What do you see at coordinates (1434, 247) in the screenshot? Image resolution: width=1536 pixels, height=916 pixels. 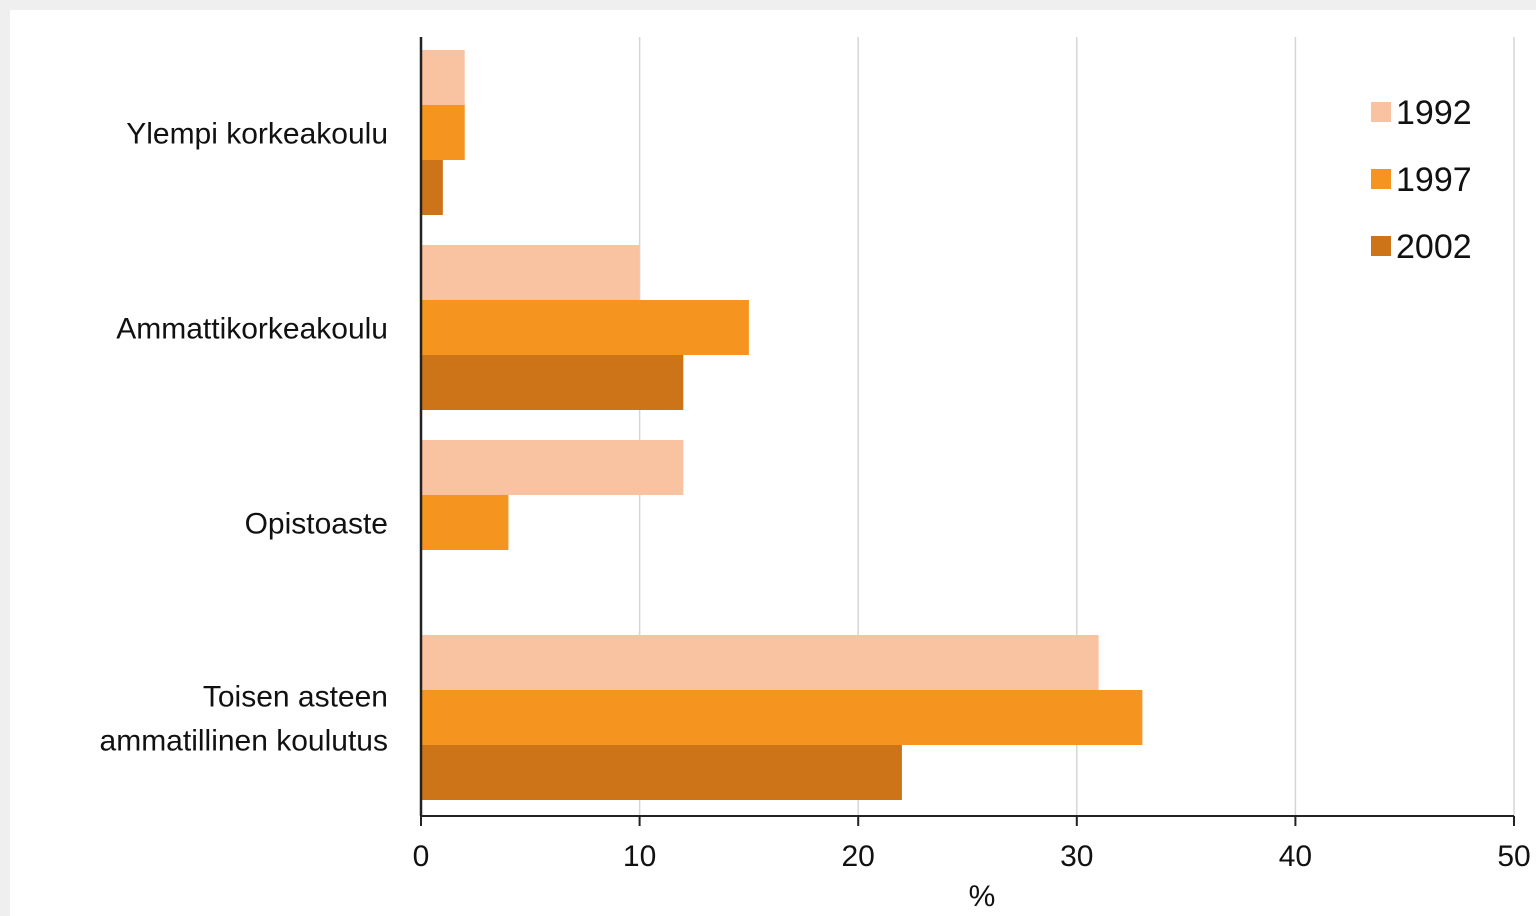 I see `legend-label: 2002` at bounding box center [1434, 247].